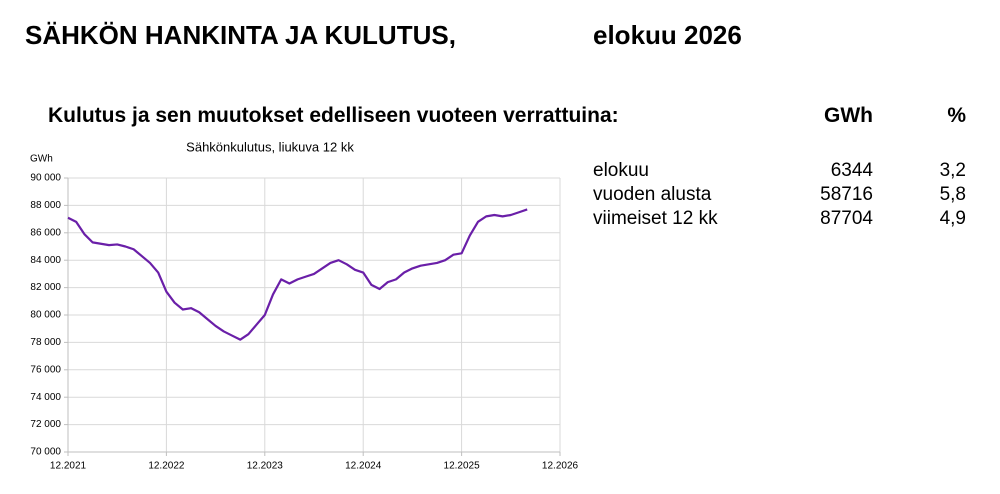 The width and height of the screenshot is (1000, 494). Describe the element at coordinates (45, 397) in the screenshot. I see `y-tick-label: 74 000` at that location.